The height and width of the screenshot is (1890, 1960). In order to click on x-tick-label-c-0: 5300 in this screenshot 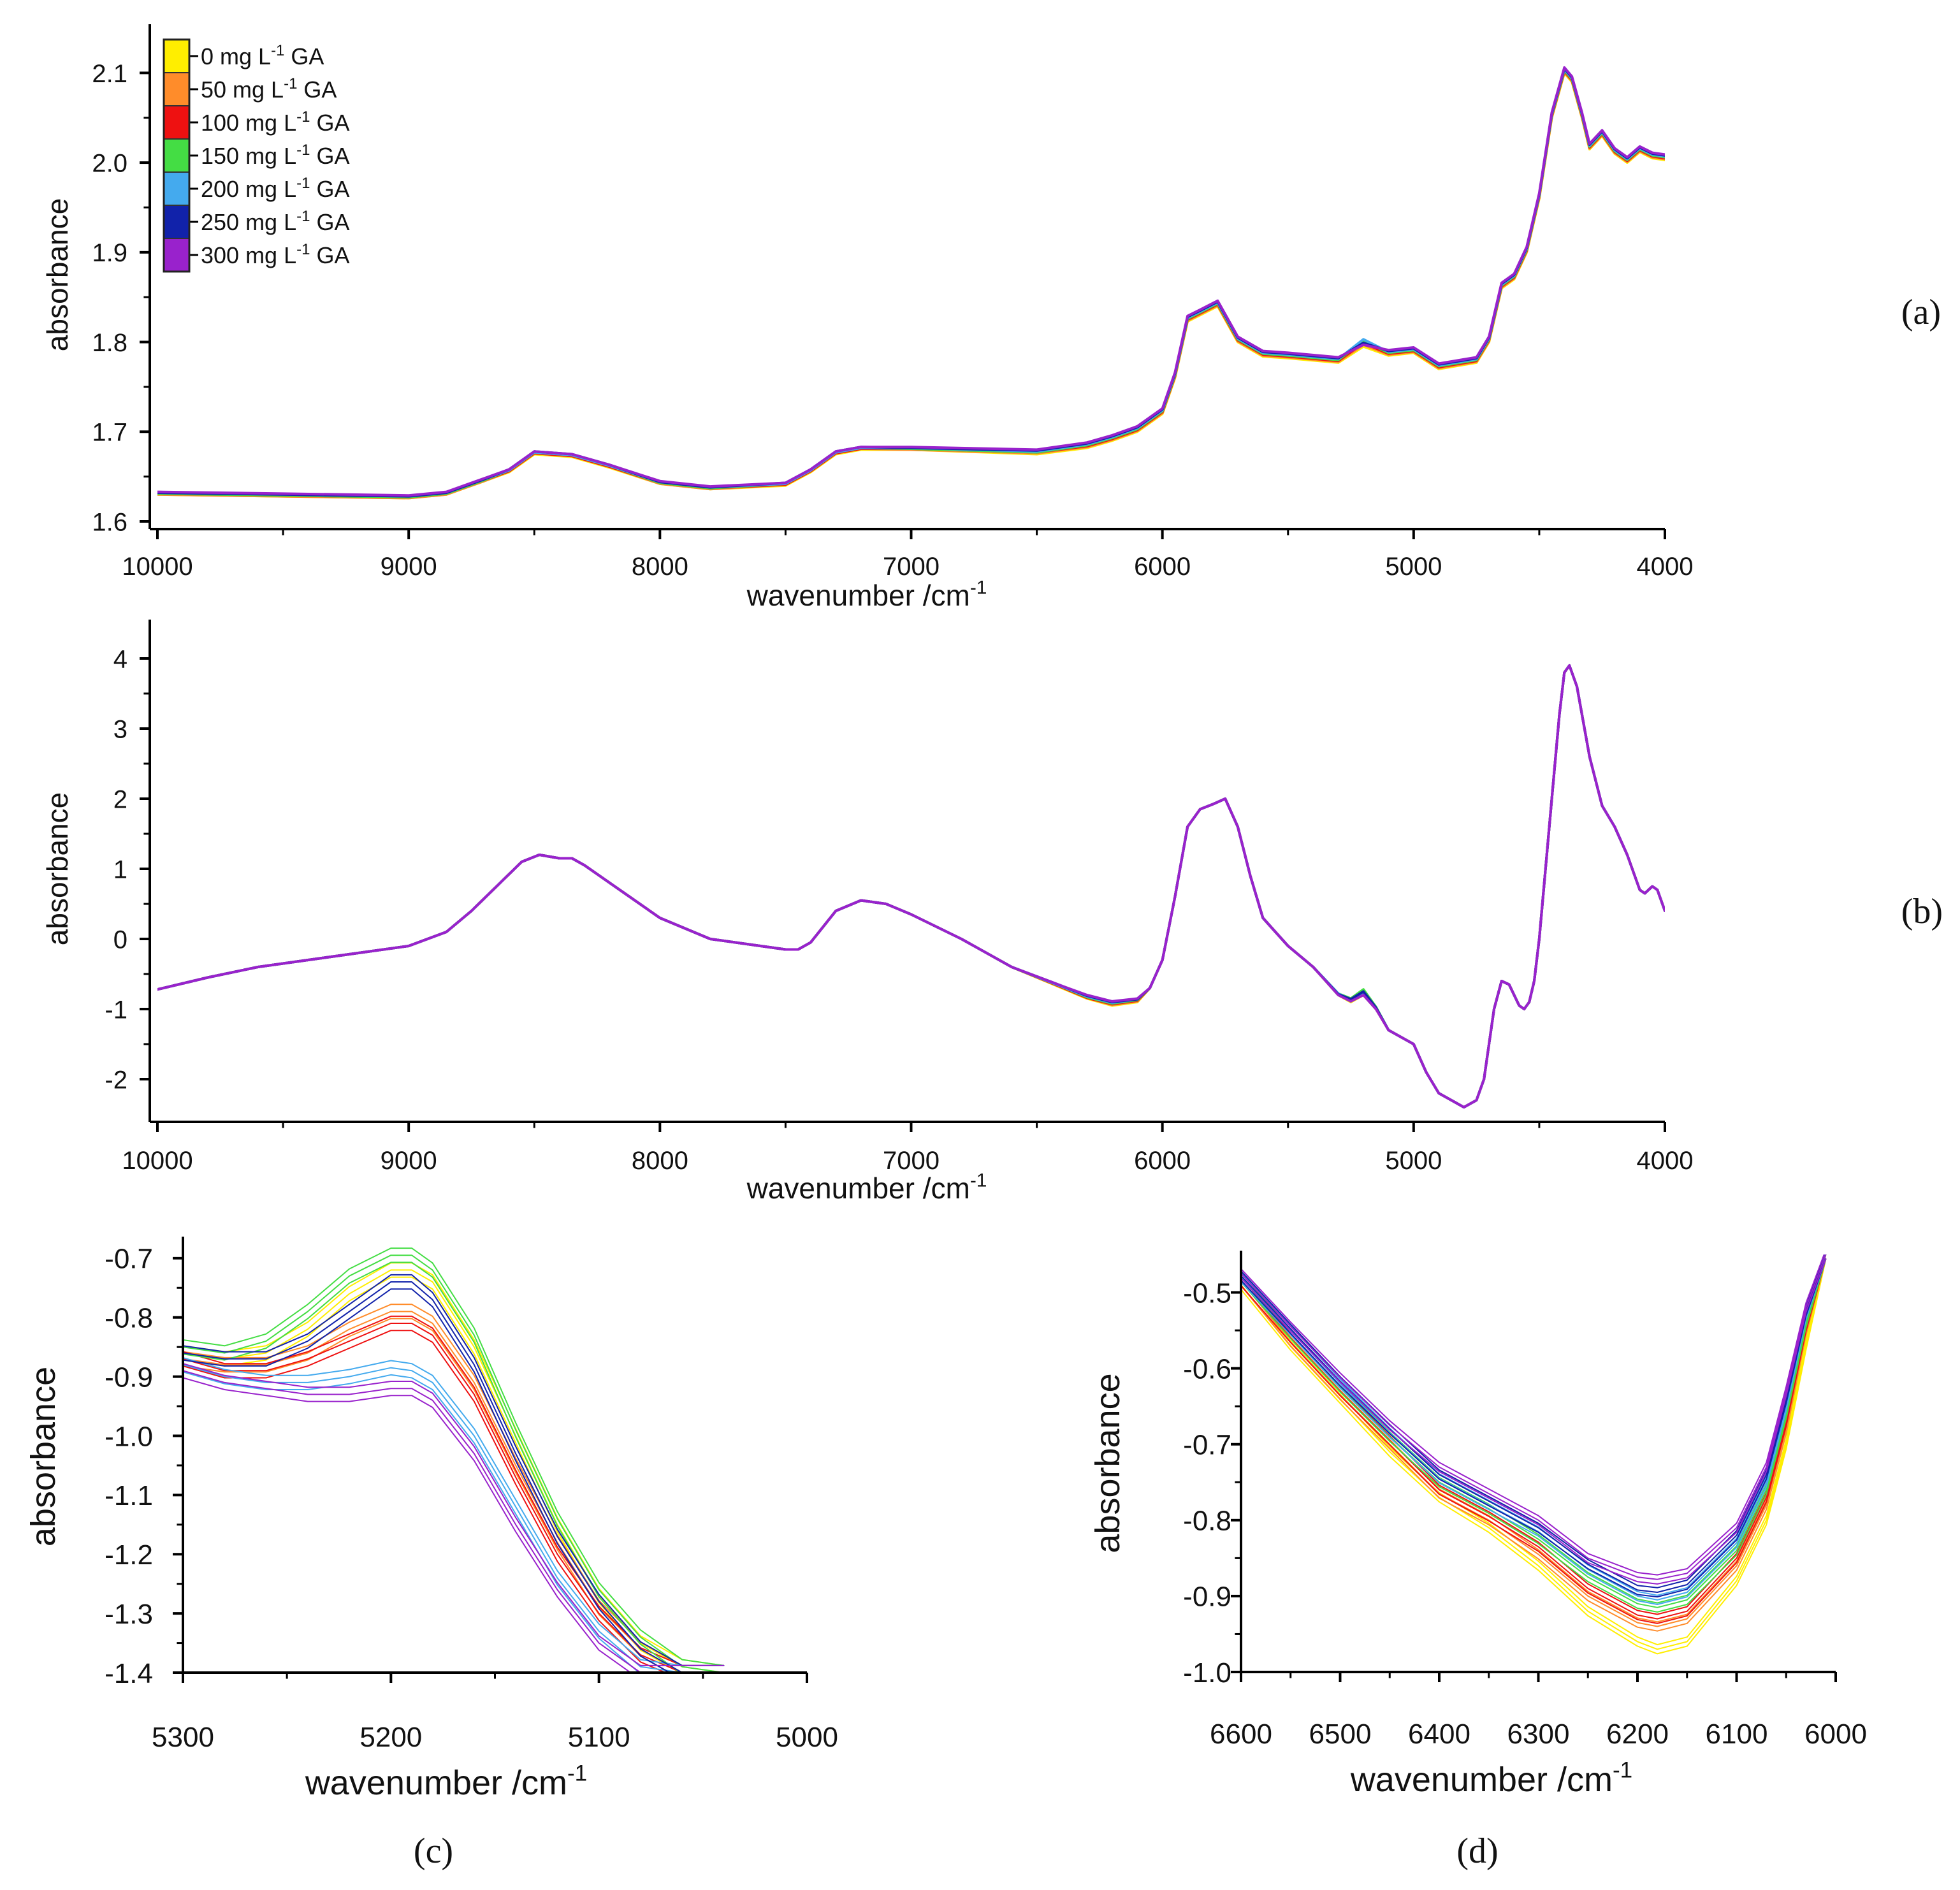, I will do `click(183, 1738)`.